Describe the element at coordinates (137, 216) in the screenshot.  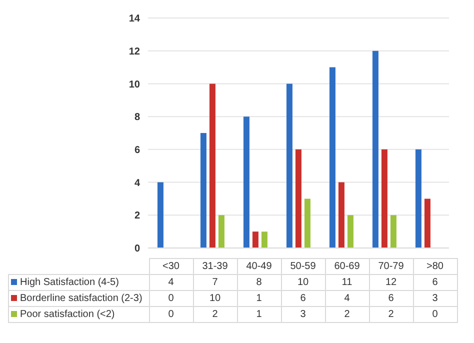
I see `y-tick-label: 2` at that location.